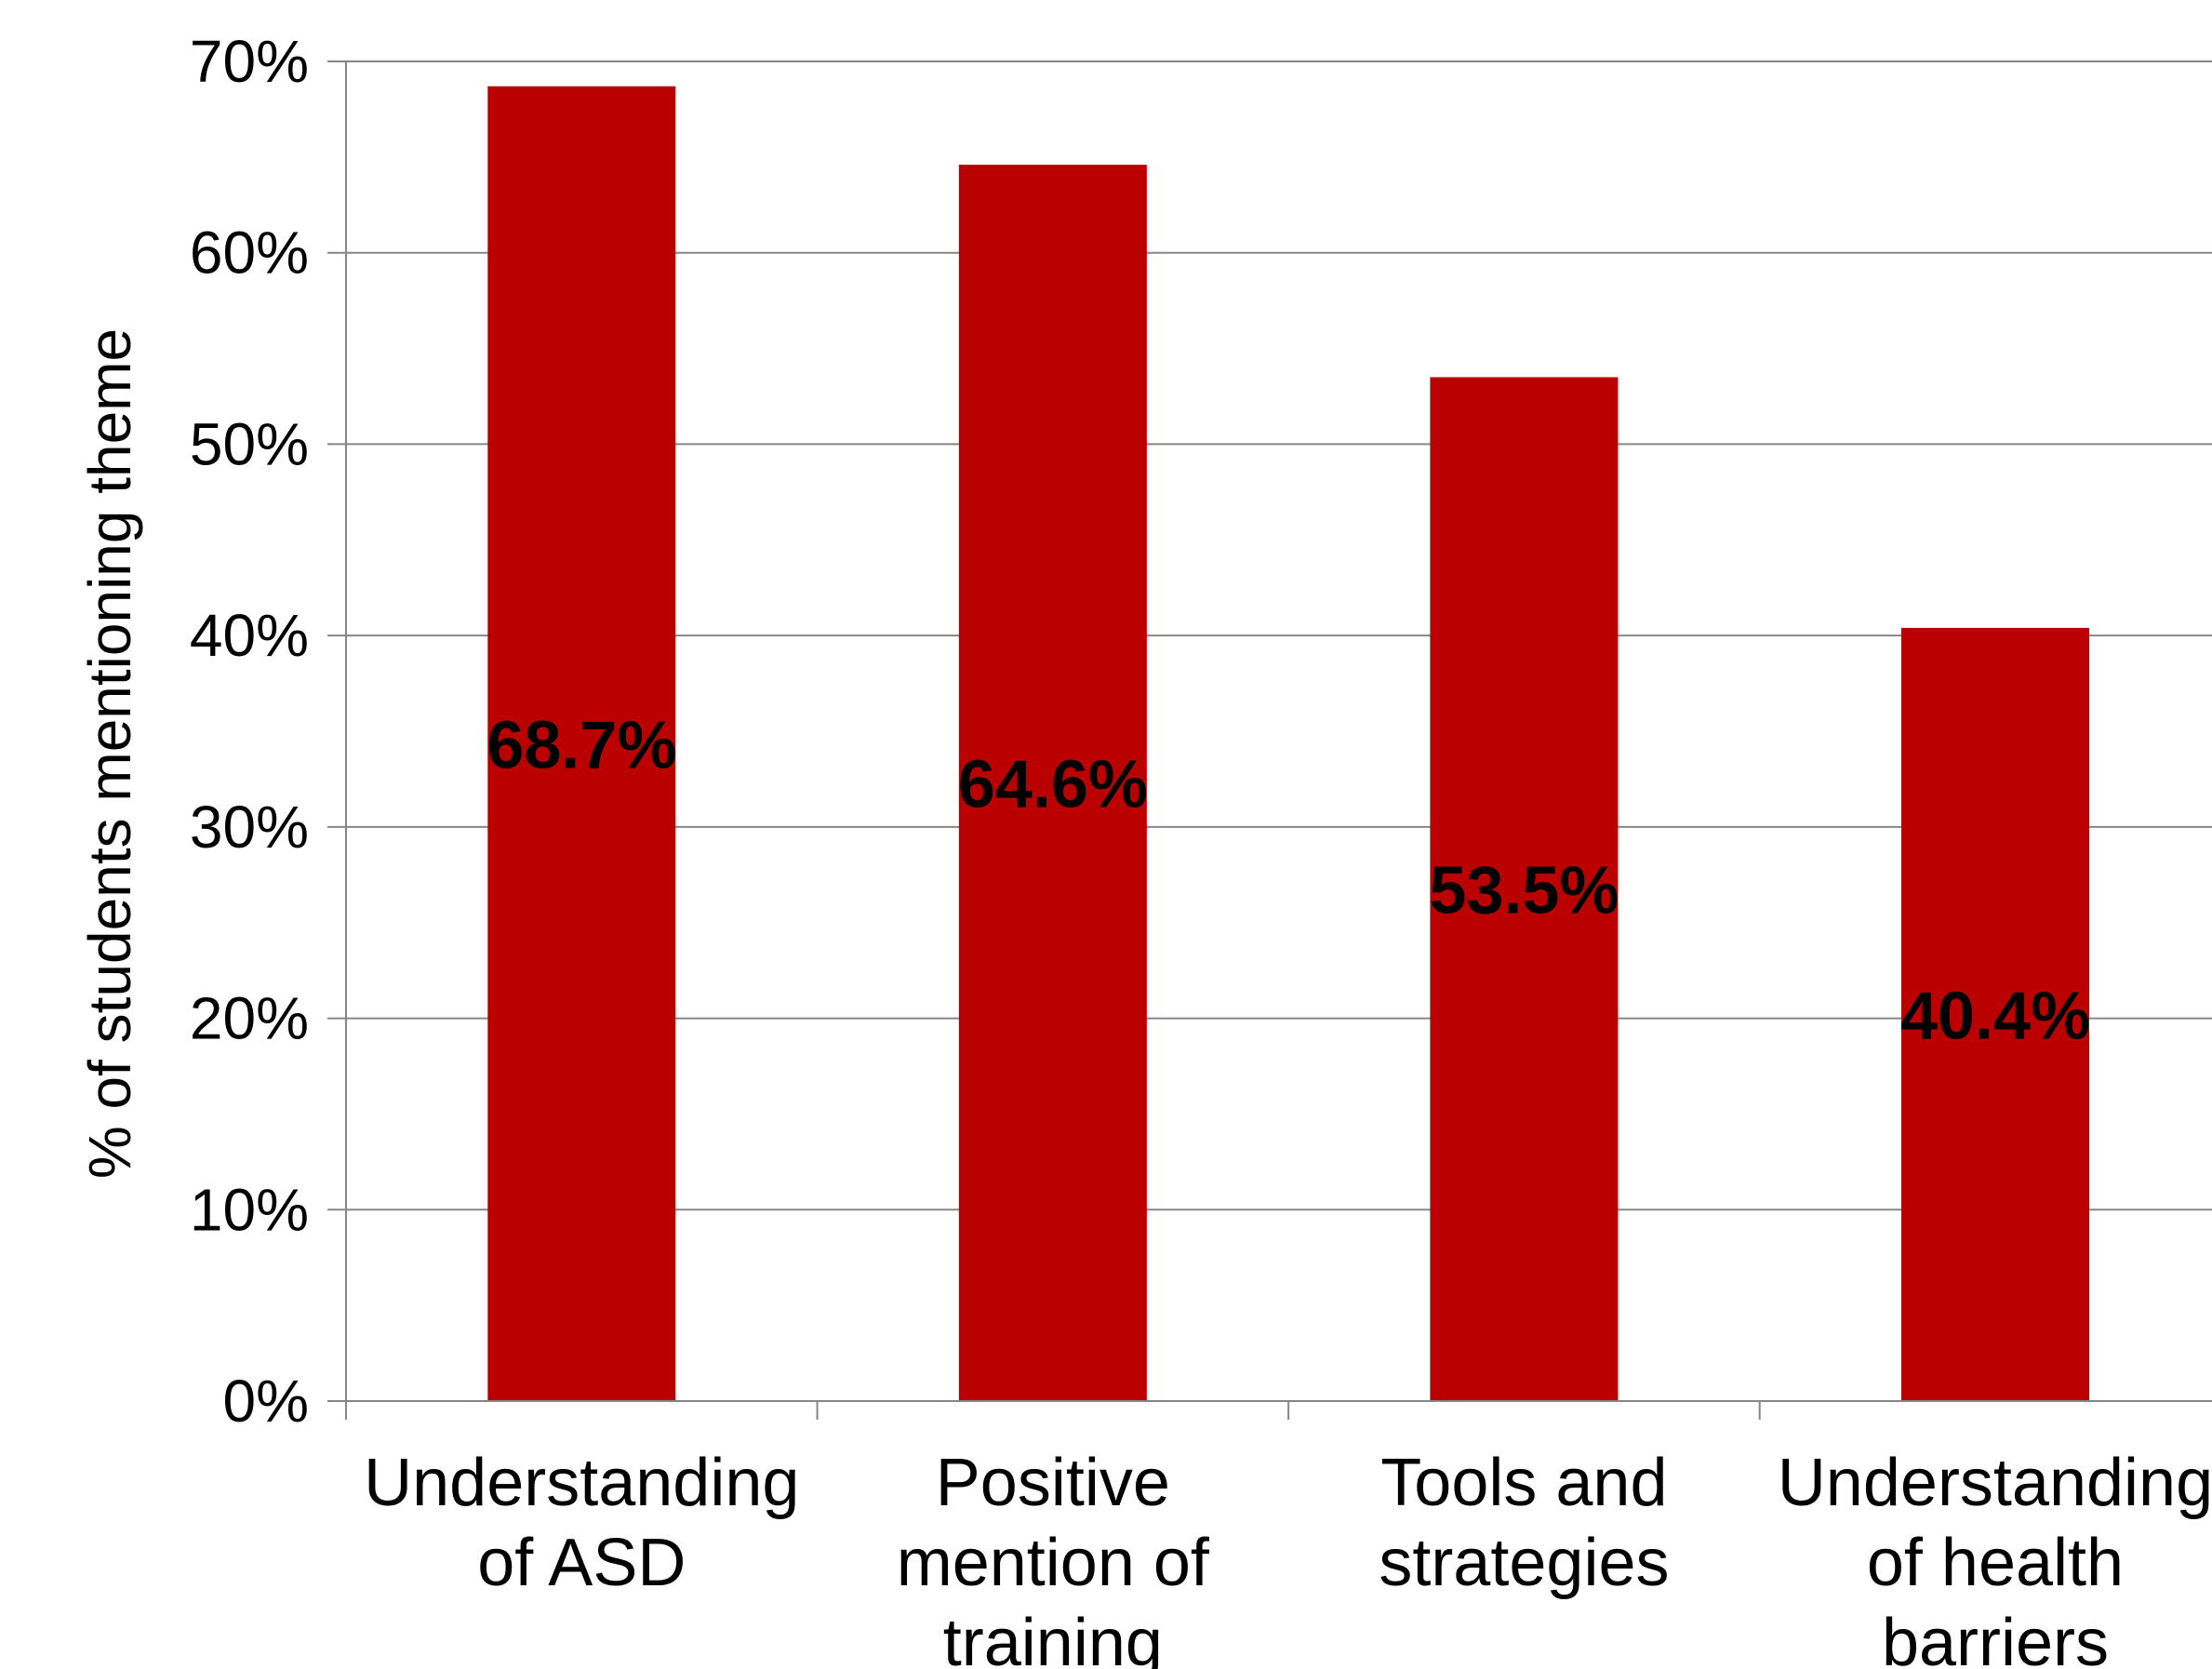  I want to click on y-tick-label: 60%, so click(249, 253).